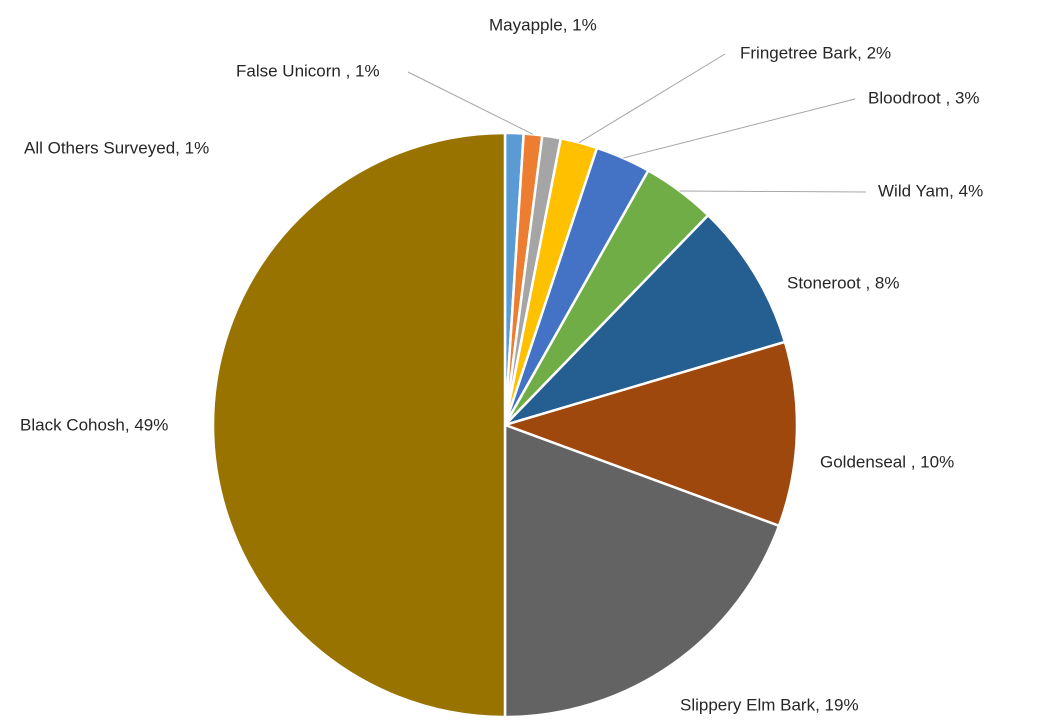  Describe the element at coordinates (94, 424) in the screenshot. I see `slice-label-black-cohosh: Black Cohosh, 49%` at that location.